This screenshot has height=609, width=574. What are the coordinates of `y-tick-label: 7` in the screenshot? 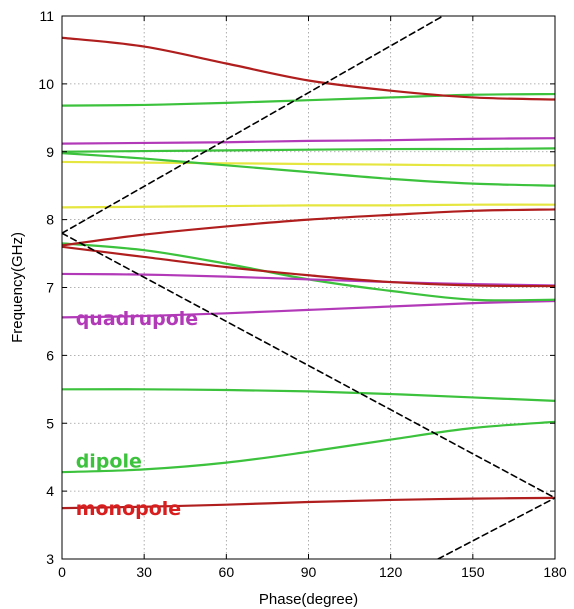 It's located at (50, 288).